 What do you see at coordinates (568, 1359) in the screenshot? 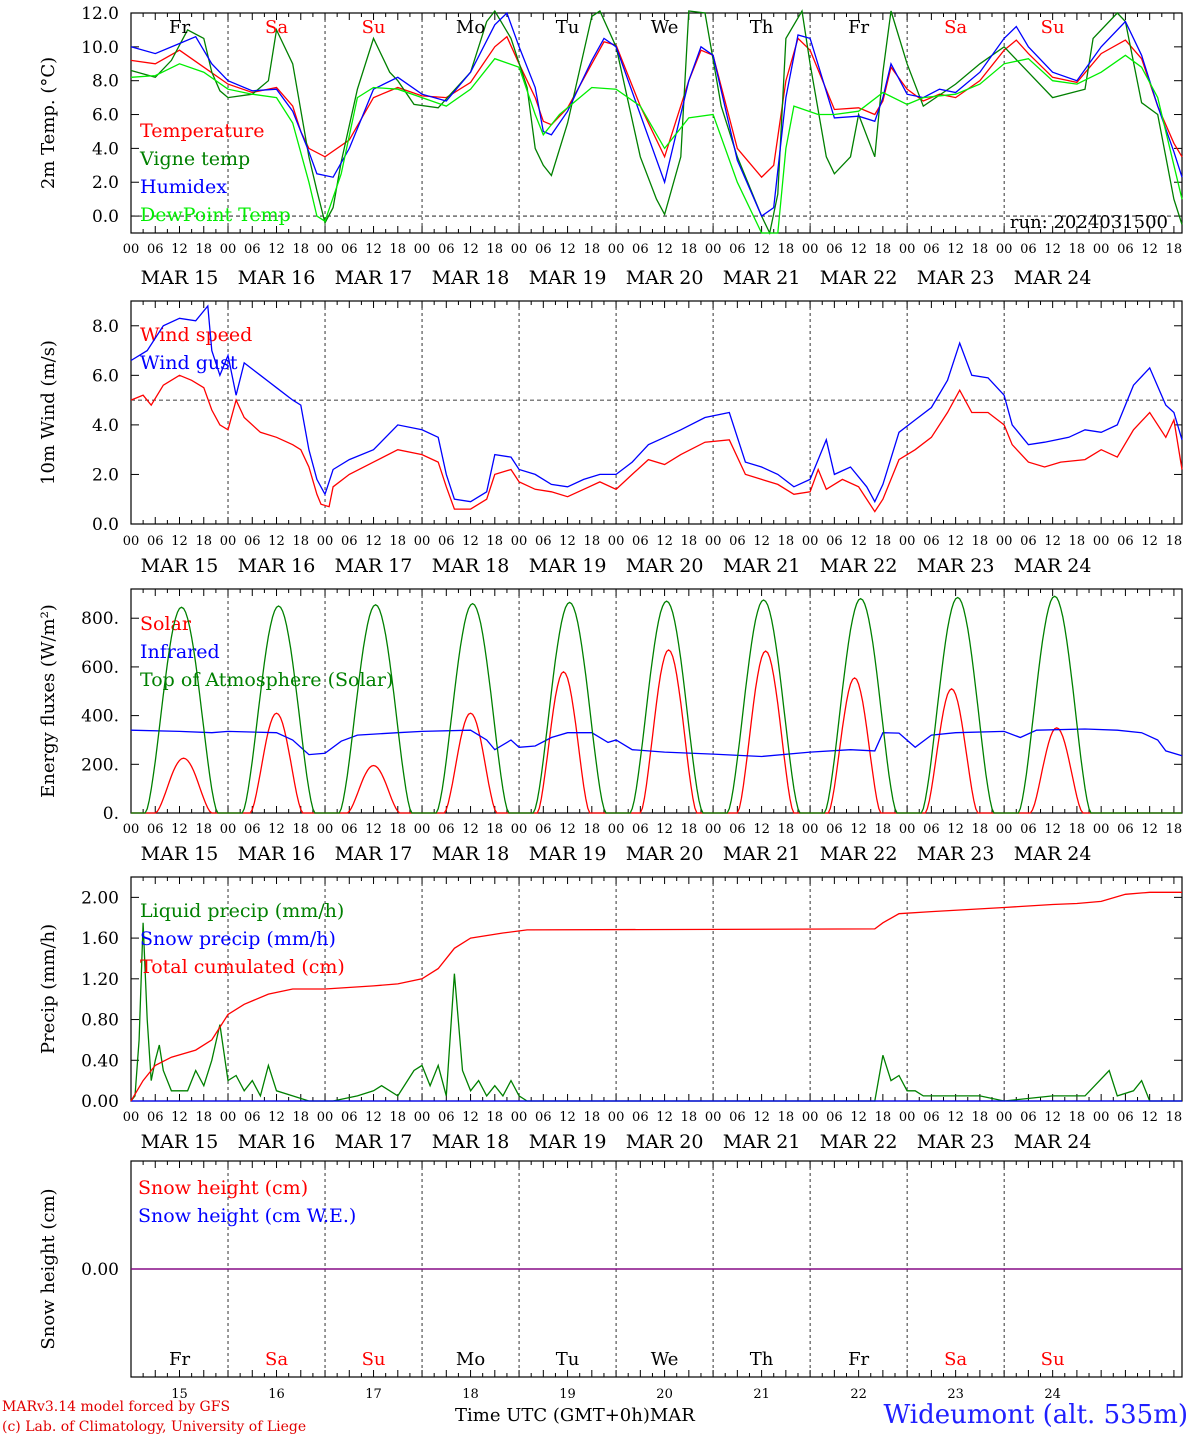
I see `weekday-label-bottom: Tu` at bounding box center [568, 1359].